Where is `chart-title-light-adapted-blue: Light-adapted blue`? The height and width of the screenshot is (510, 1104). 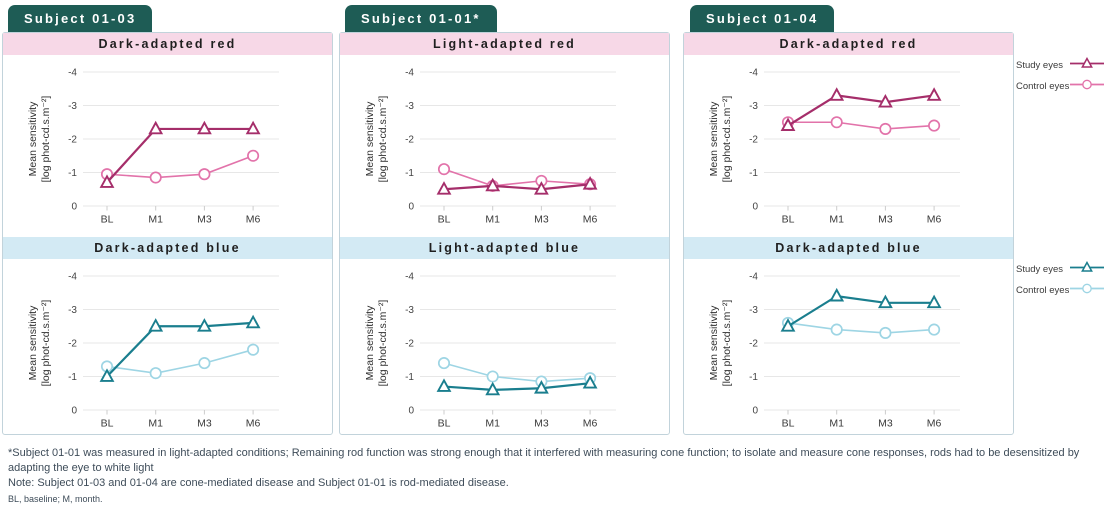
chart-title-light-adapted-blue: Light-adapted blue is located at coordinates (504, 248).